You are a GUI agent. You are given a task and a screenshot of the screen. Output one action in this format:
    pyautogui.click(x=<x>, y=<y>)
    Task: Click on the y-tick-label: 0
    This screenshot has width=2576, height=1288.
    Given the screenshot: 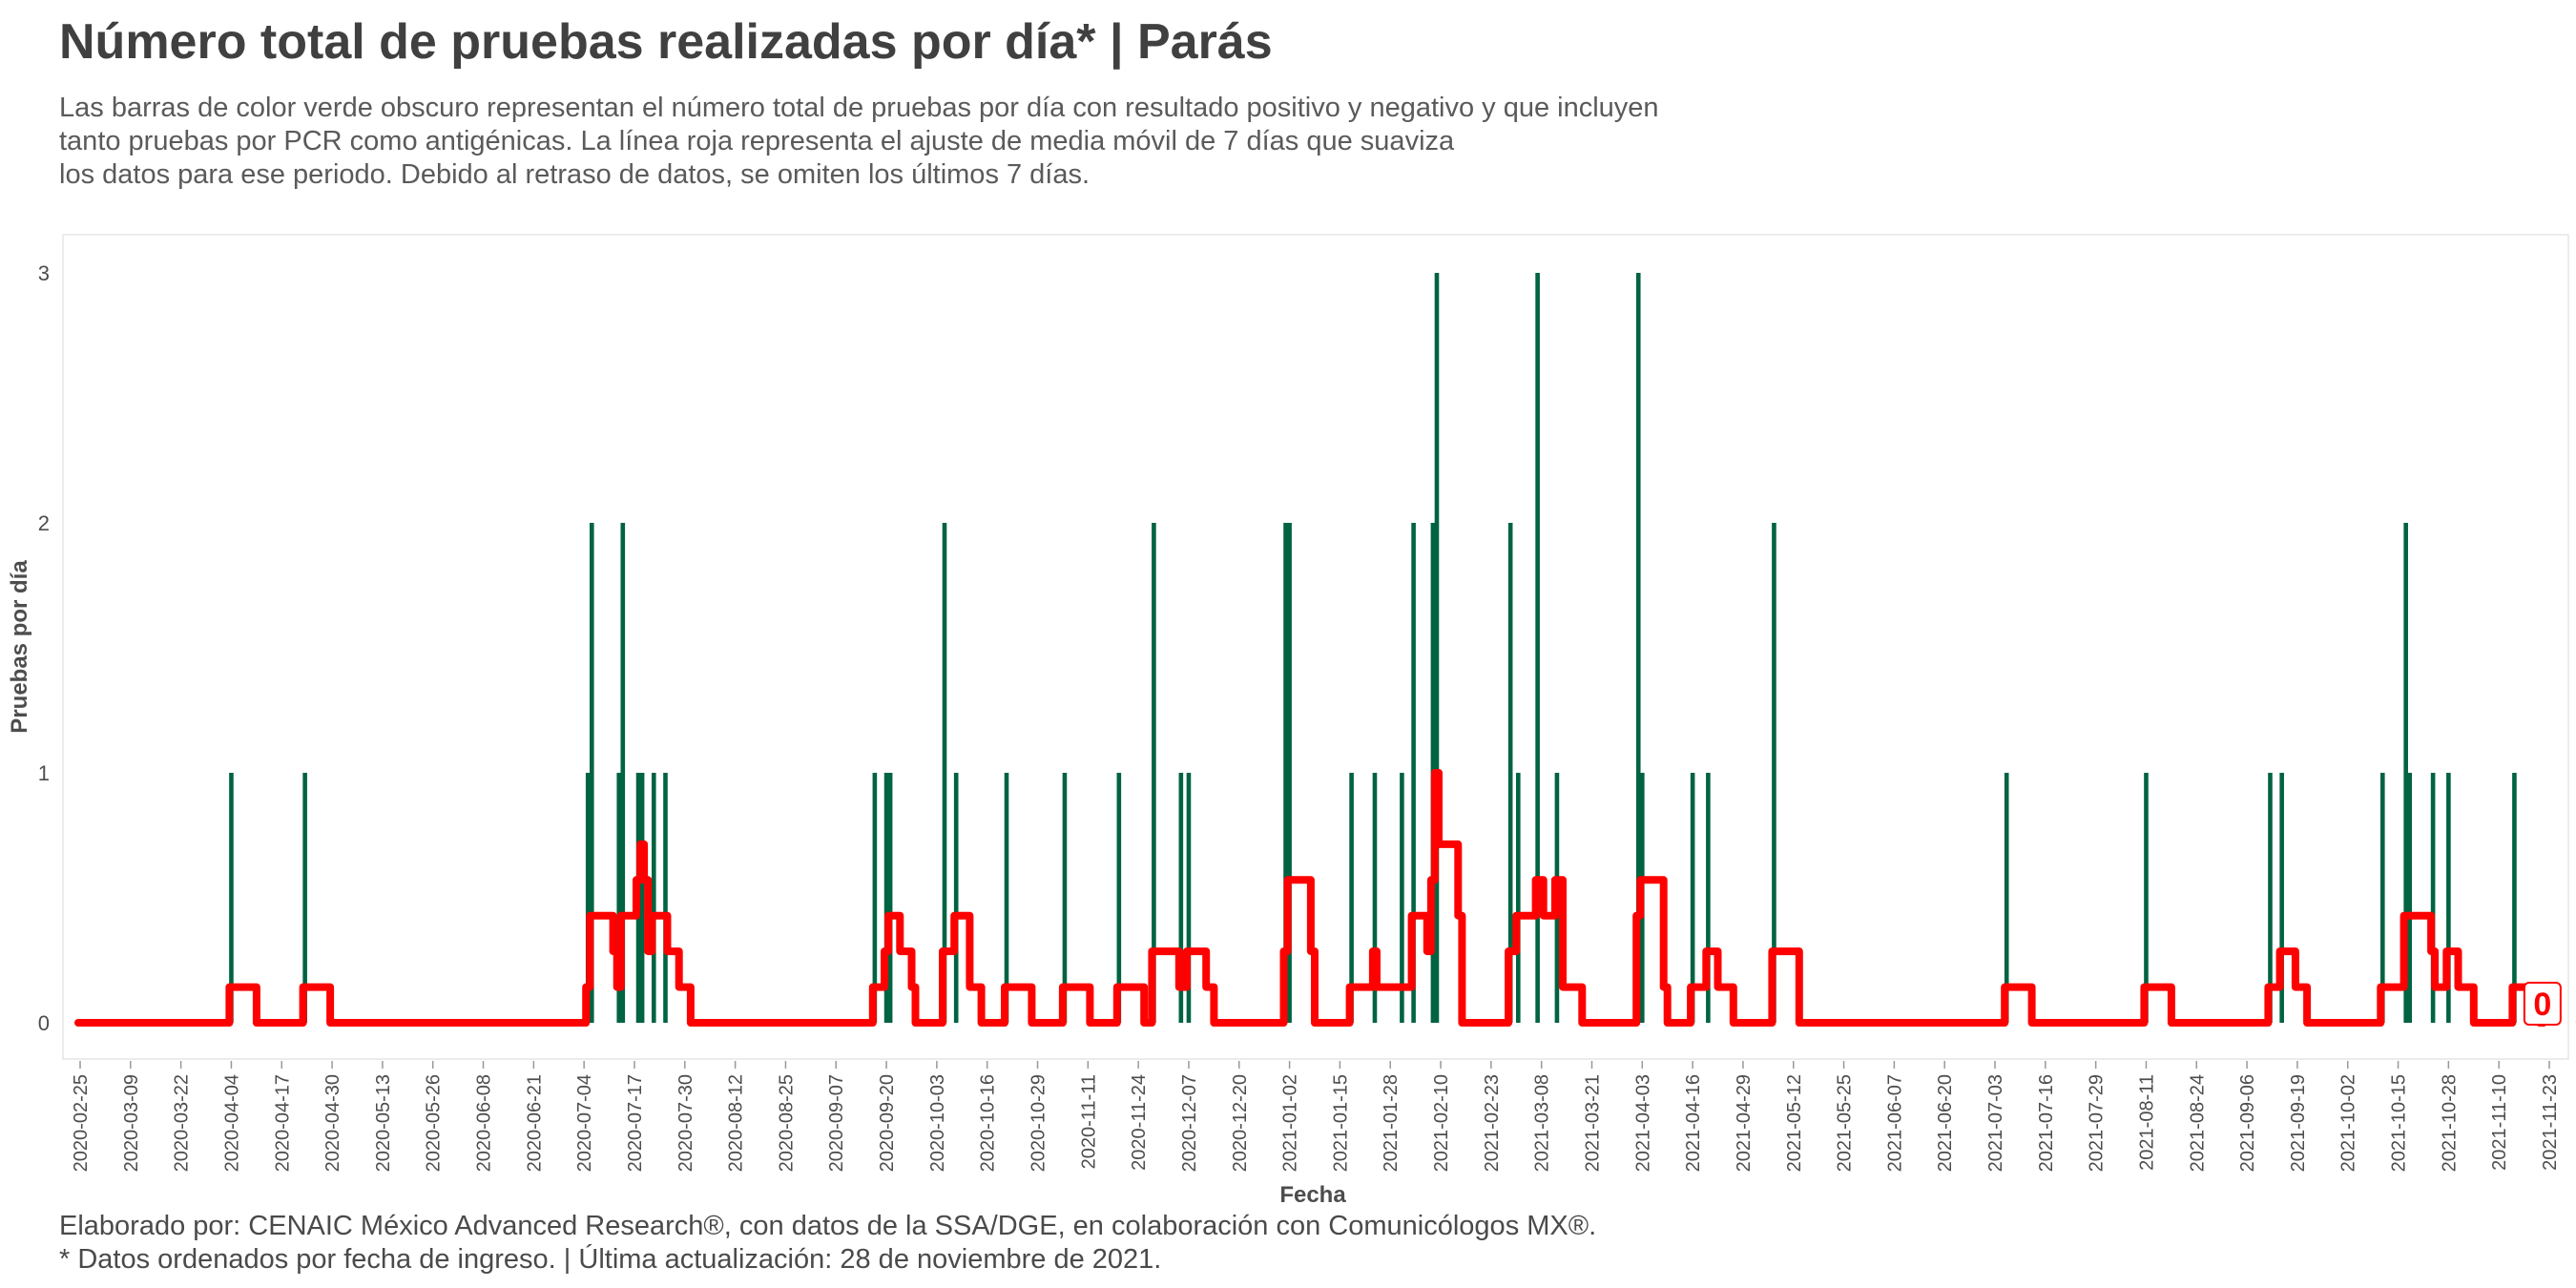 What is the action you would take?
    pyautogui.click(x=44, y=1023)
    